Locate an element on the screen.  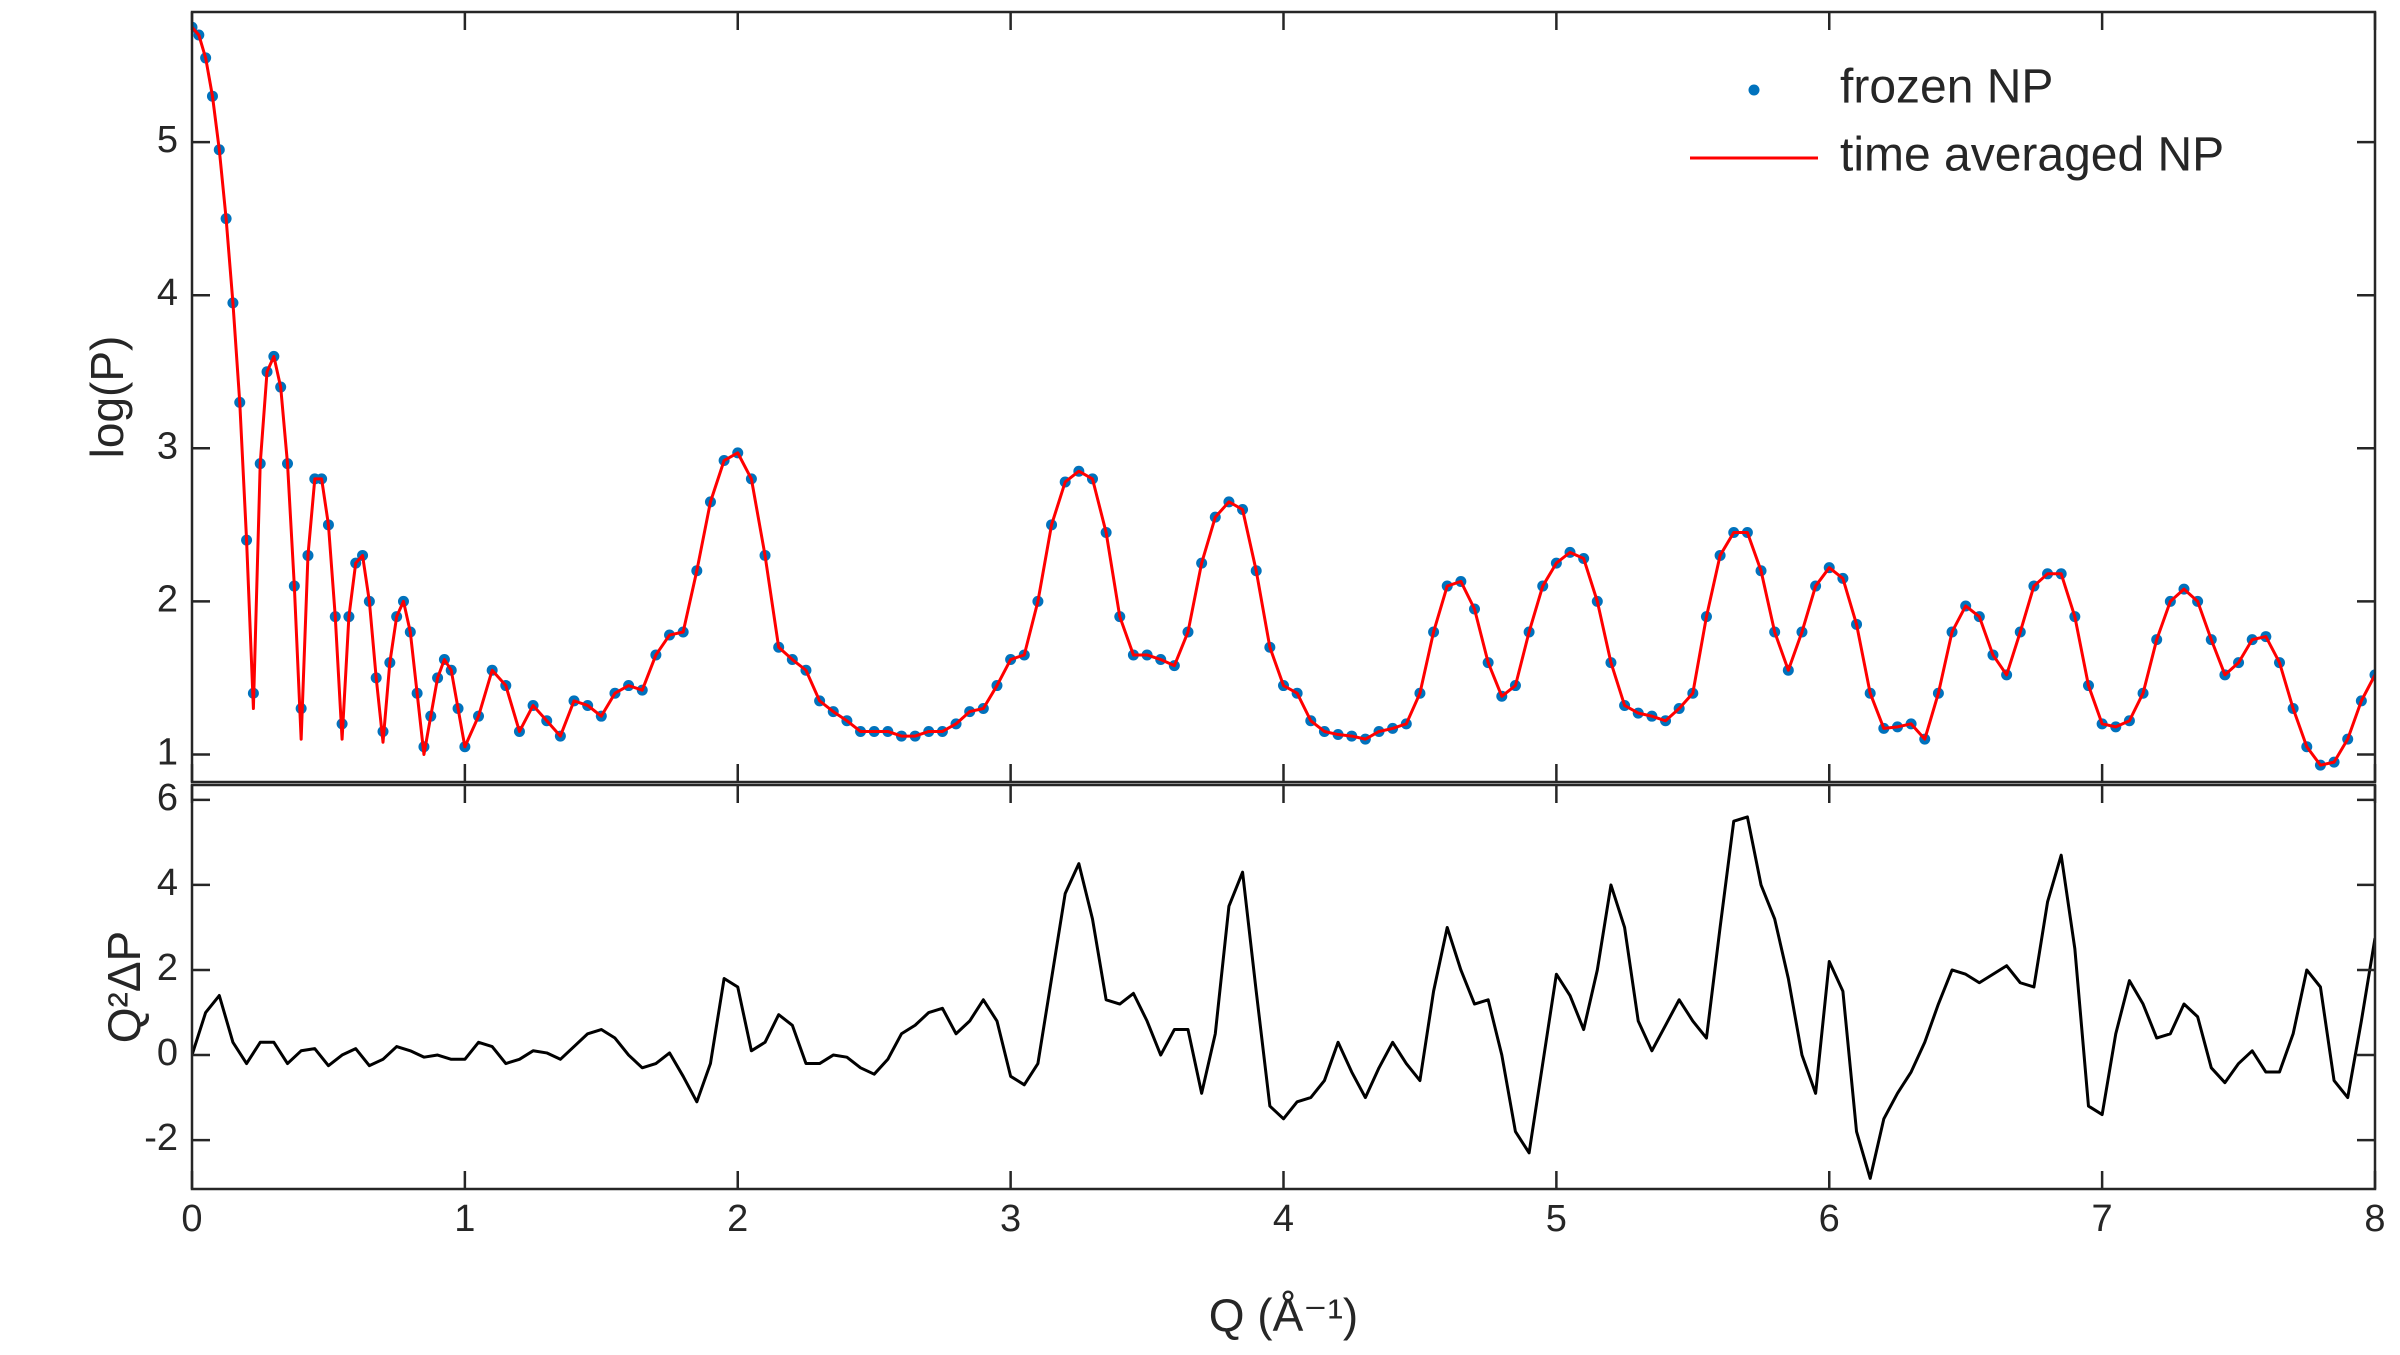
legend-label: time averaged NP is located at coordinates (2032, 155).